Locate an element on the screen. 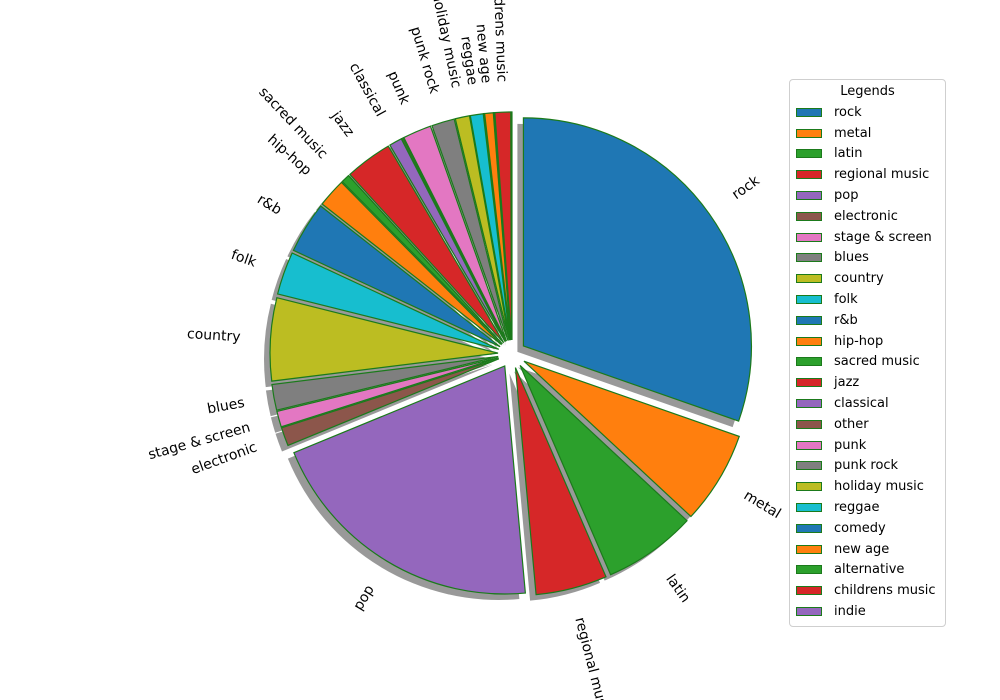 This screenshot has width=1000, height=700. legend-item-punk-rock: punk rock is located at coordinates (867, 466).